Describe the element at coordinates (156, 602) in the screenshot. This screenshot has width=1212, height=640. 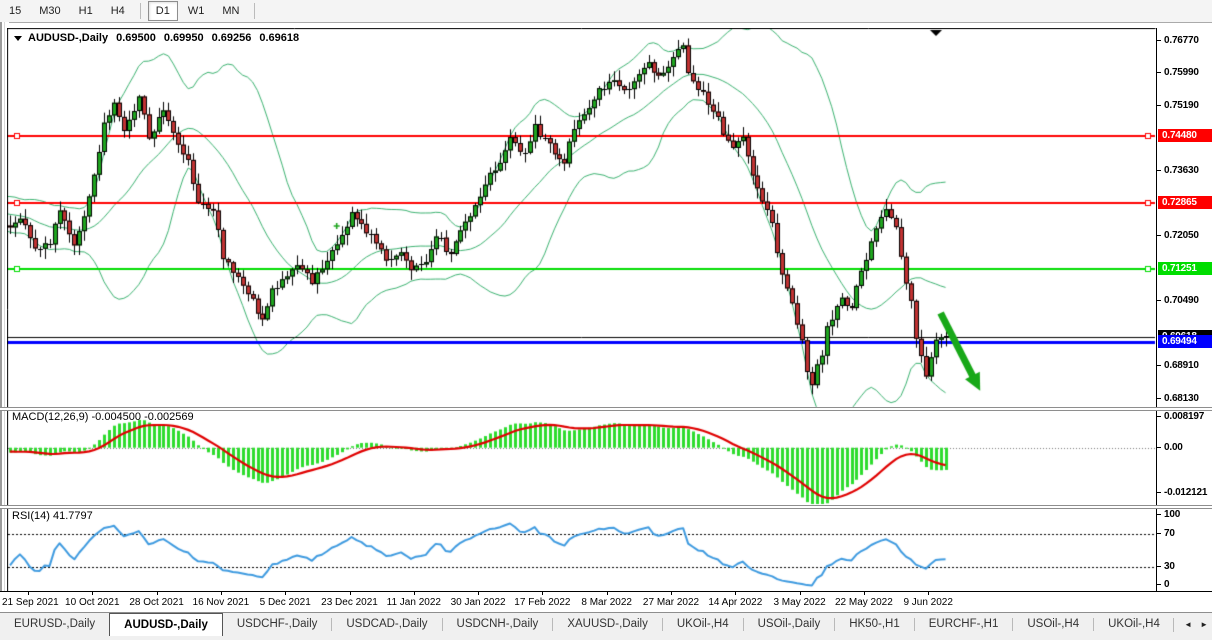
I see `date-label: 28 Oct 2021` at that location.